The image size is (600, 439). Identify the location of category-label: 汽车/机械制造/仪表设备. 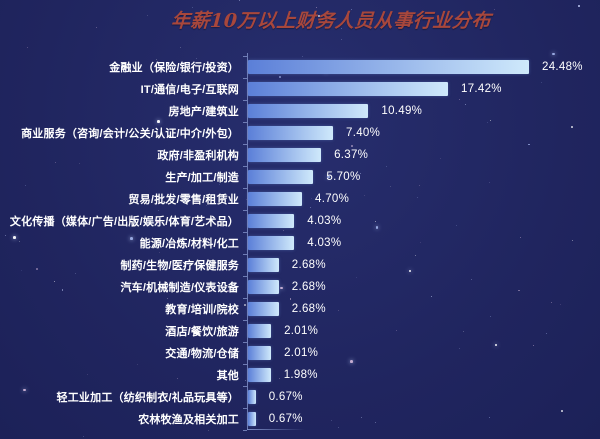
(179, 288).